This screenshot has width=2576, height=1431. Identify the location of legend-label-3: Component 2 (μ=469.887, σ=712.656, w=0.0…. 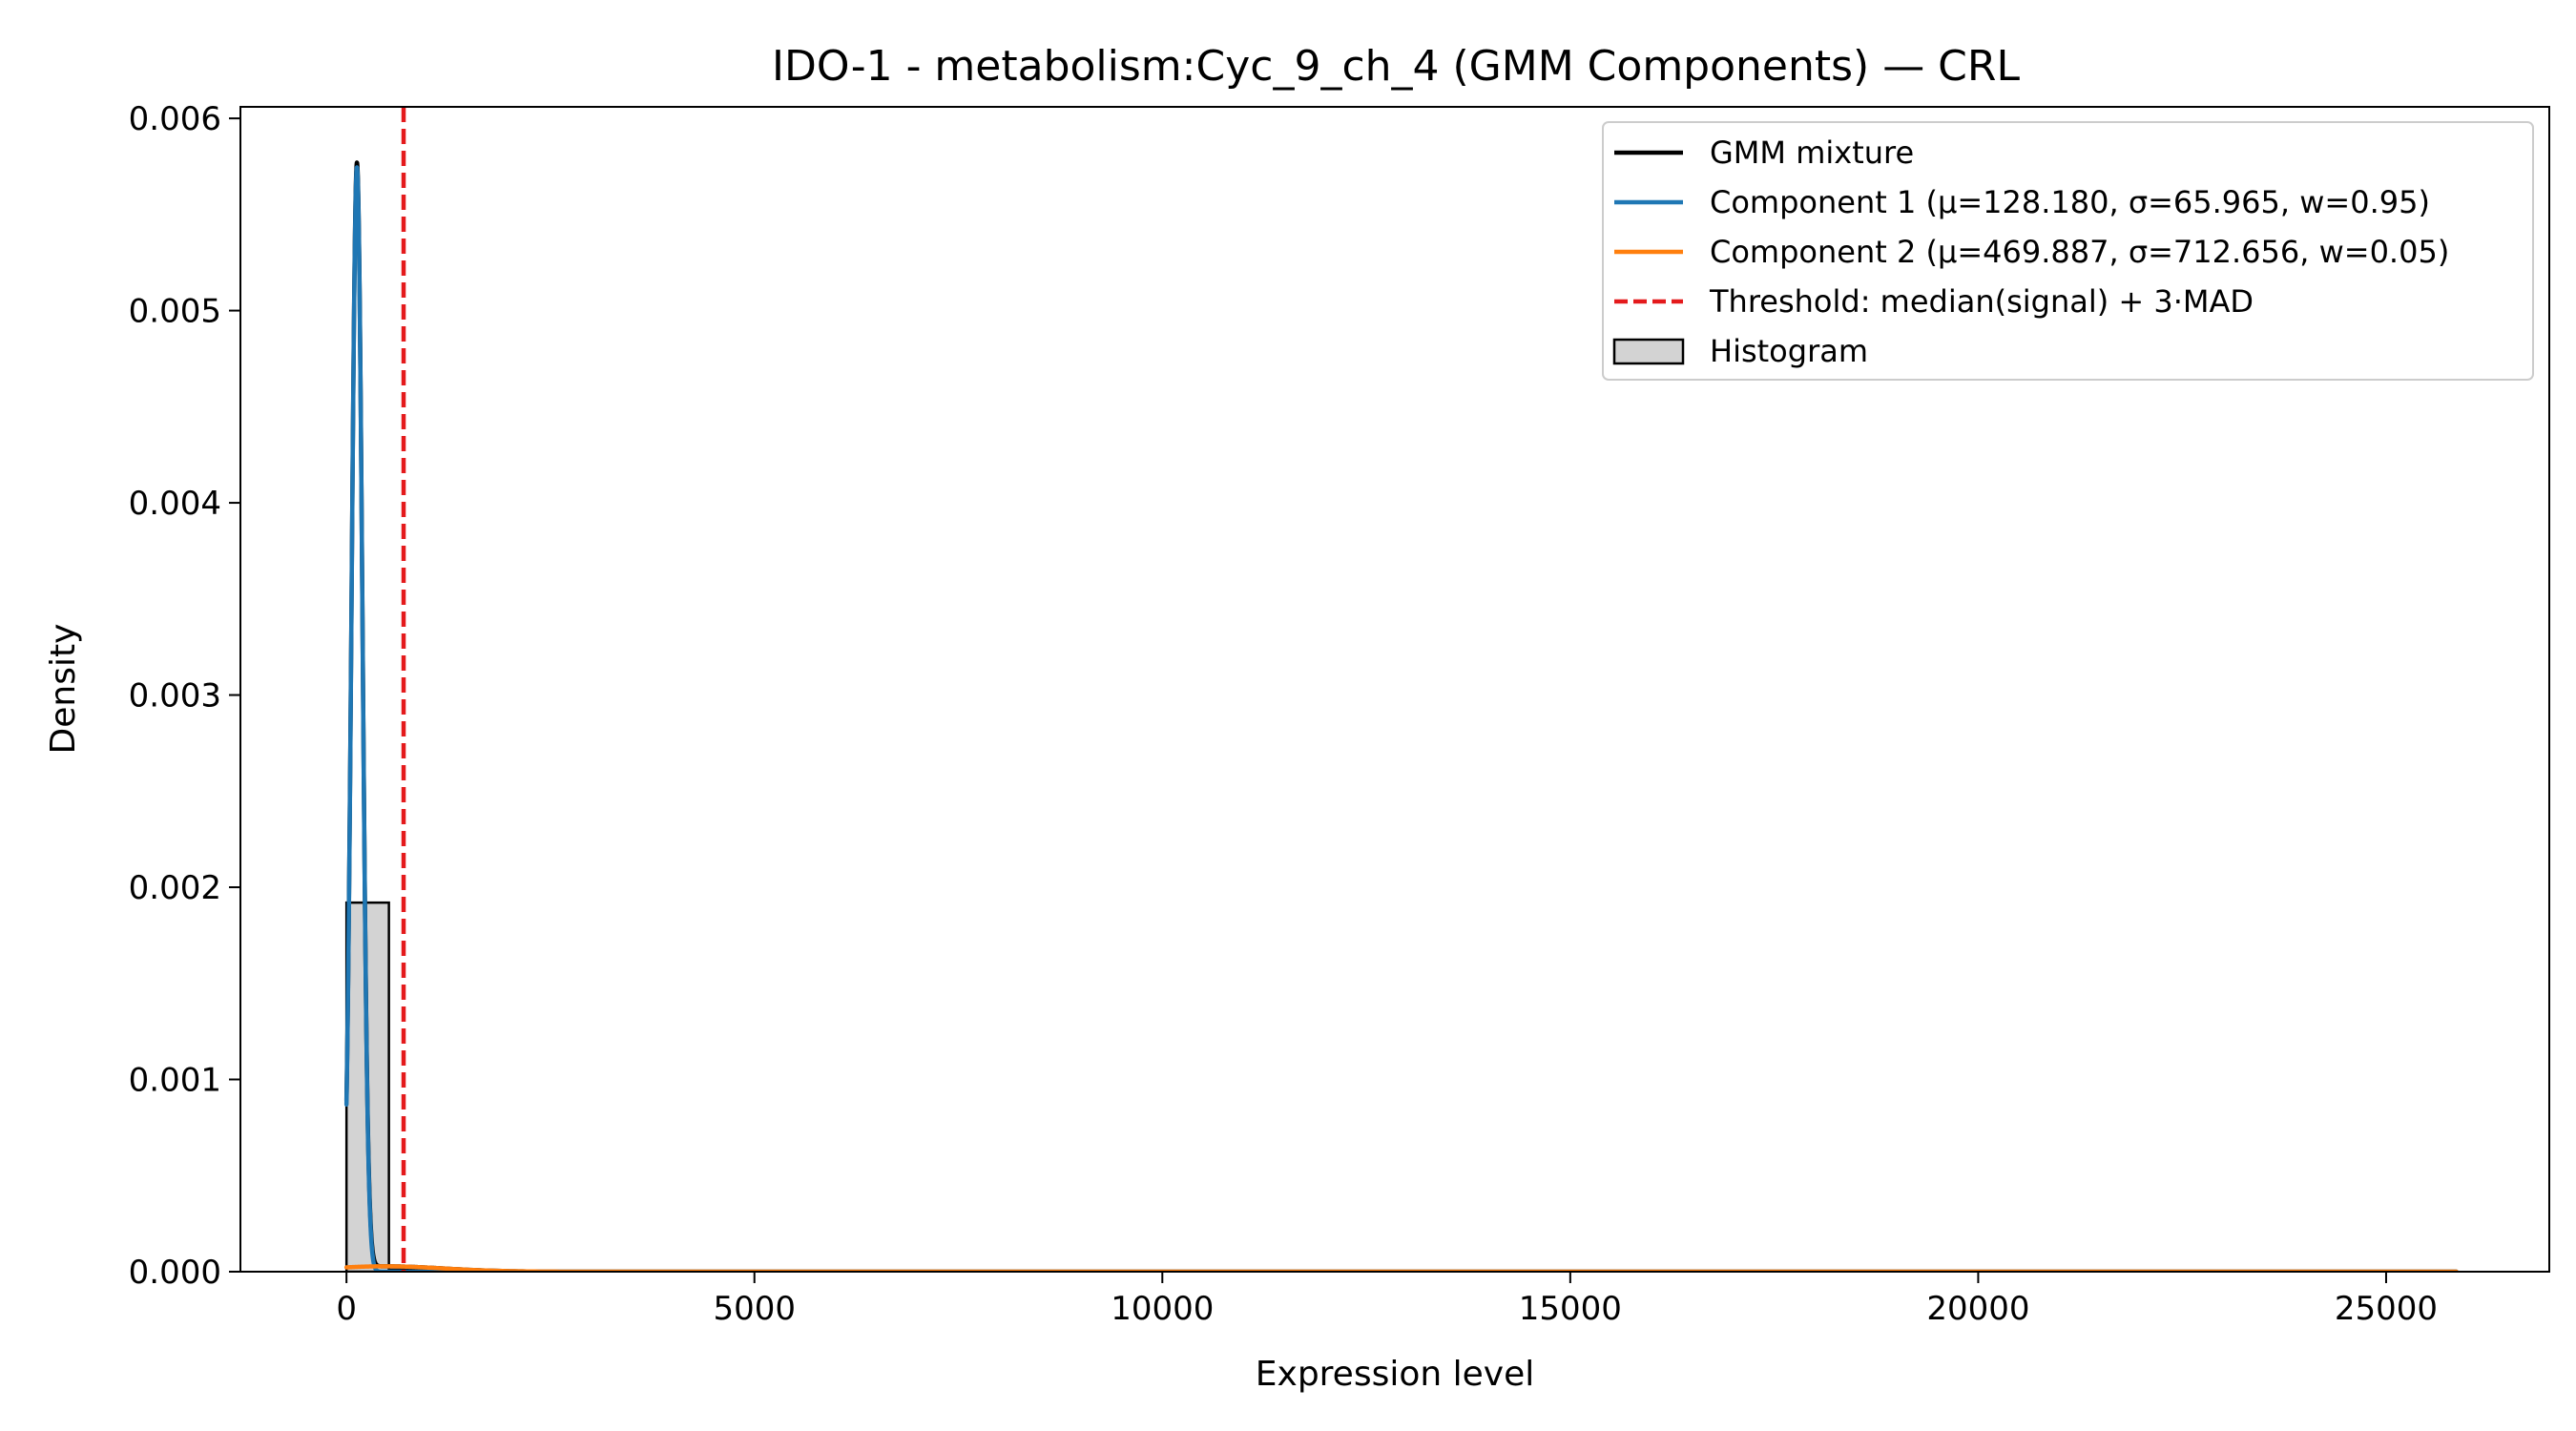
(2079, 252).